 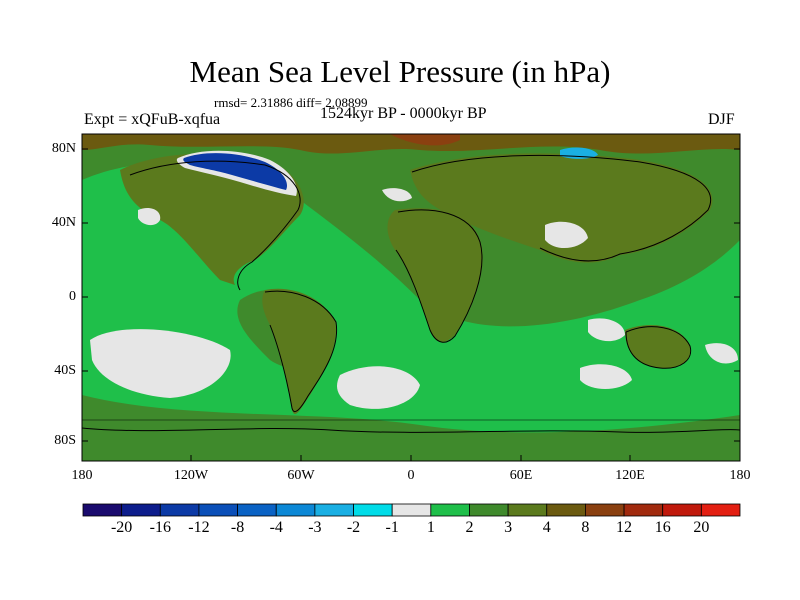 What do you see at coordinates (121, 527) in the screenshot?
I see `colorbar-label: -20` at bounding box center [121, 527].